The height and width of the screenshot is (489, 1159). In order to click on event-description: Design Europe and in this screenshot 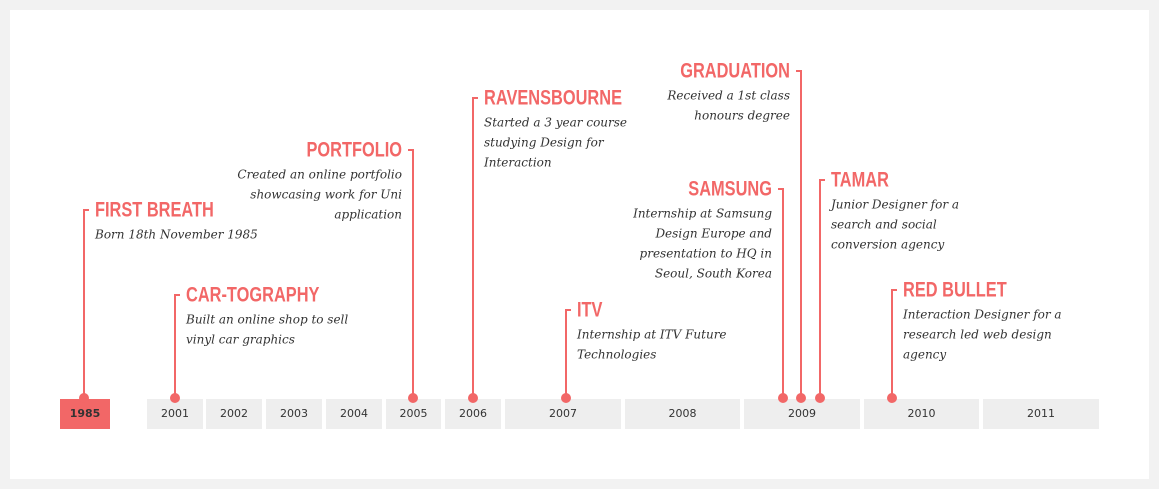, I will do `click(713, 234)`.